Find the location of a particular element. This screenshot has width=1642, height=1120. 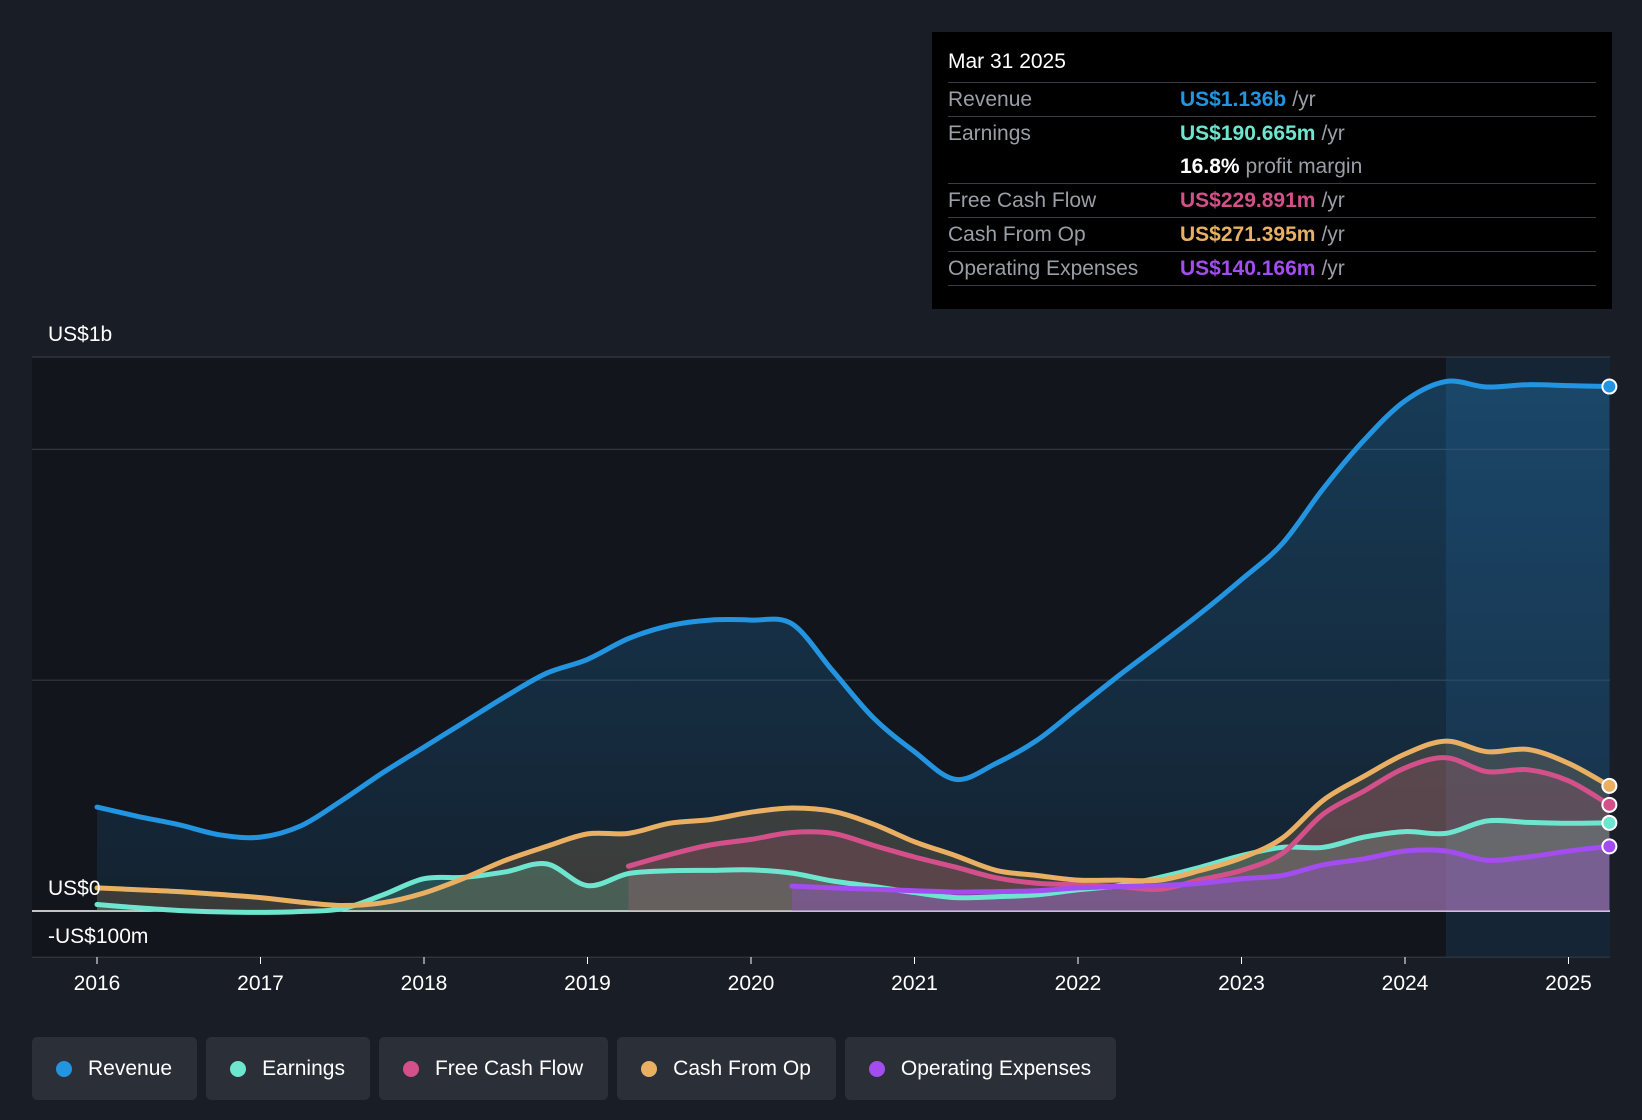

legend-label: Earnings is located at coordinates (303, 1068).